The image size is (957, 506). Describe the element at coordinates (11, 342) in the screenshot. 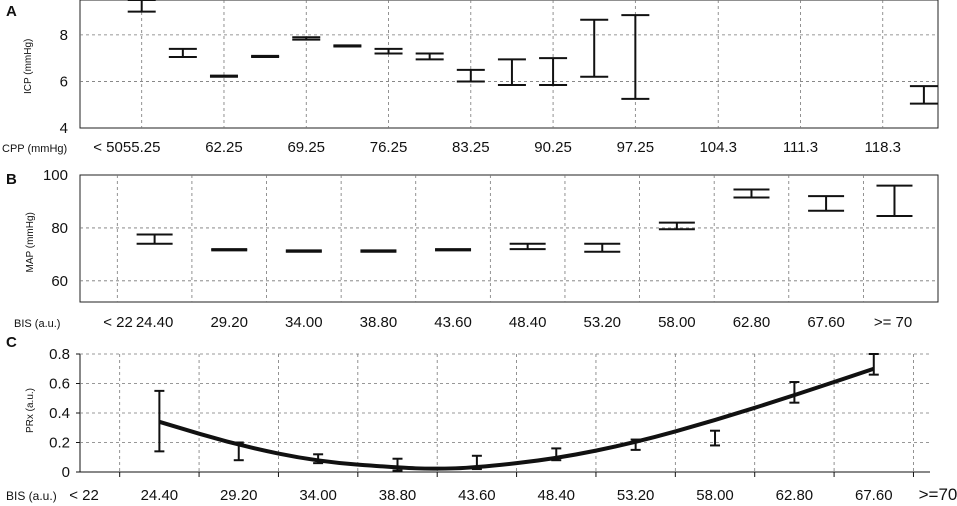

I see `panel-label-c: C` at that location.